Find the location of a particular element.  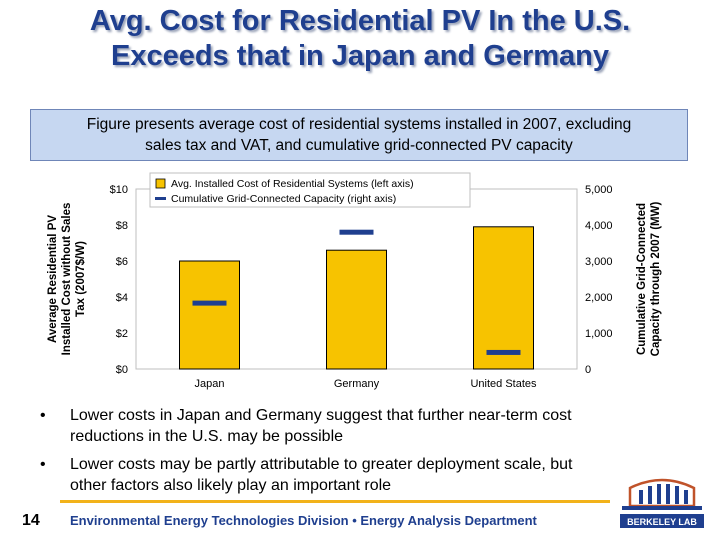

logo-banner is located at coordinates (662, 521).